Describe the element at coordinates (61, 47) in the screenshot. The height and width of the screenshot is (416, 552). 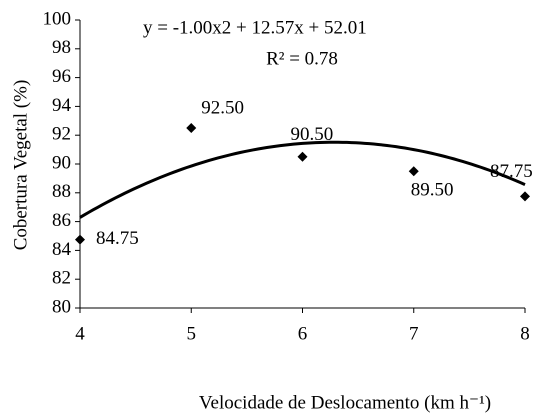
I see `y-tick-label: 98` at that location.